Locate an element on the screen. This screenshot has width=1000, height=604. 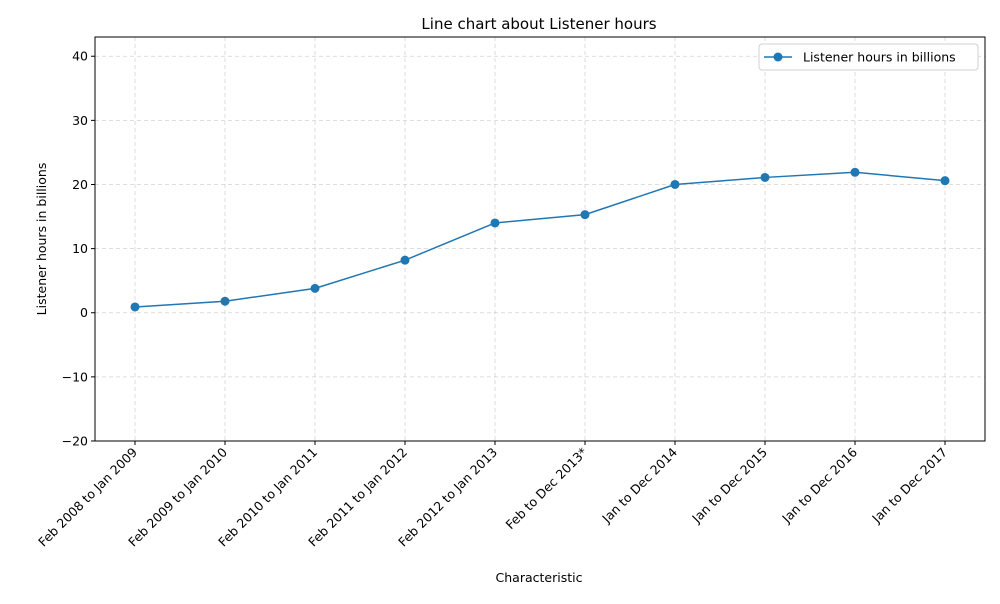
y-tick-label: 30 is located at coordinates (80, 120).